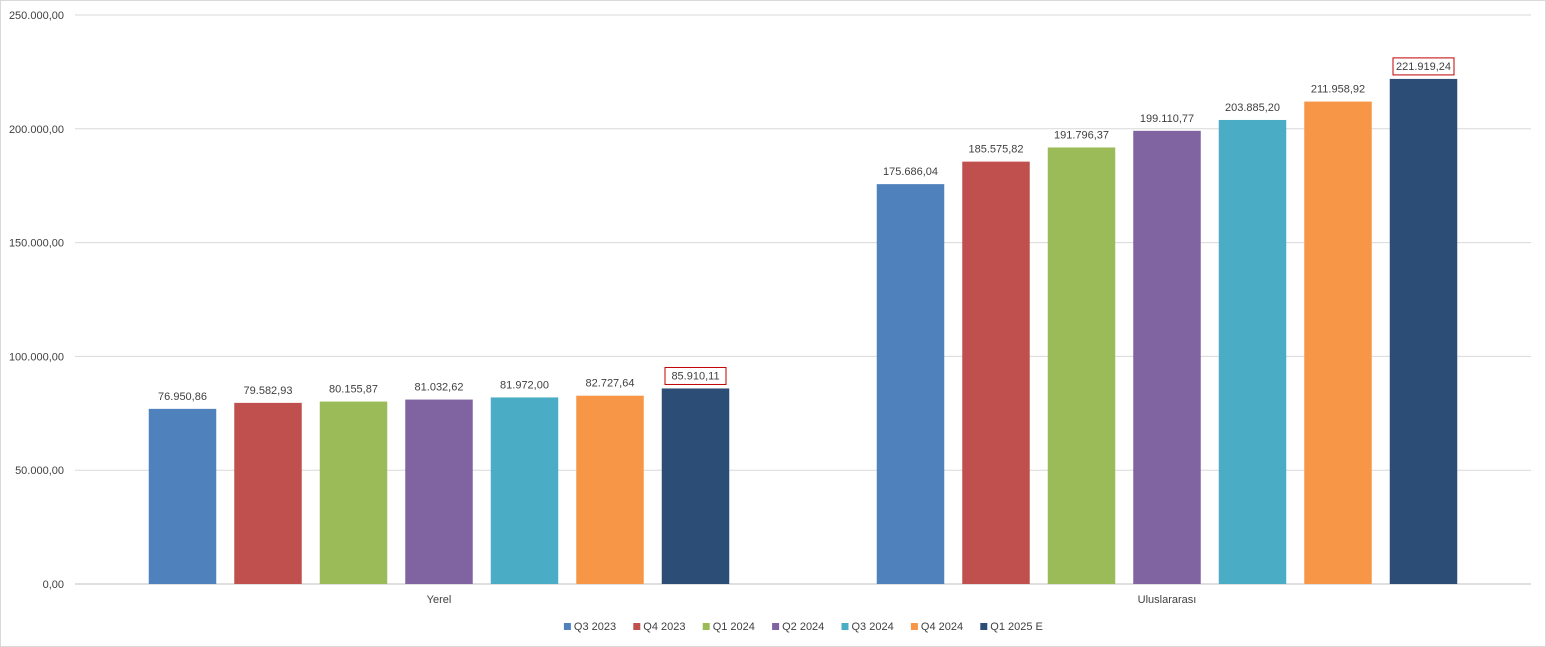 The image size is (1546, 647). Describe the element at coordinates (268, 391) in the screenshot. I see `data-label: 79.582,93` at that location.